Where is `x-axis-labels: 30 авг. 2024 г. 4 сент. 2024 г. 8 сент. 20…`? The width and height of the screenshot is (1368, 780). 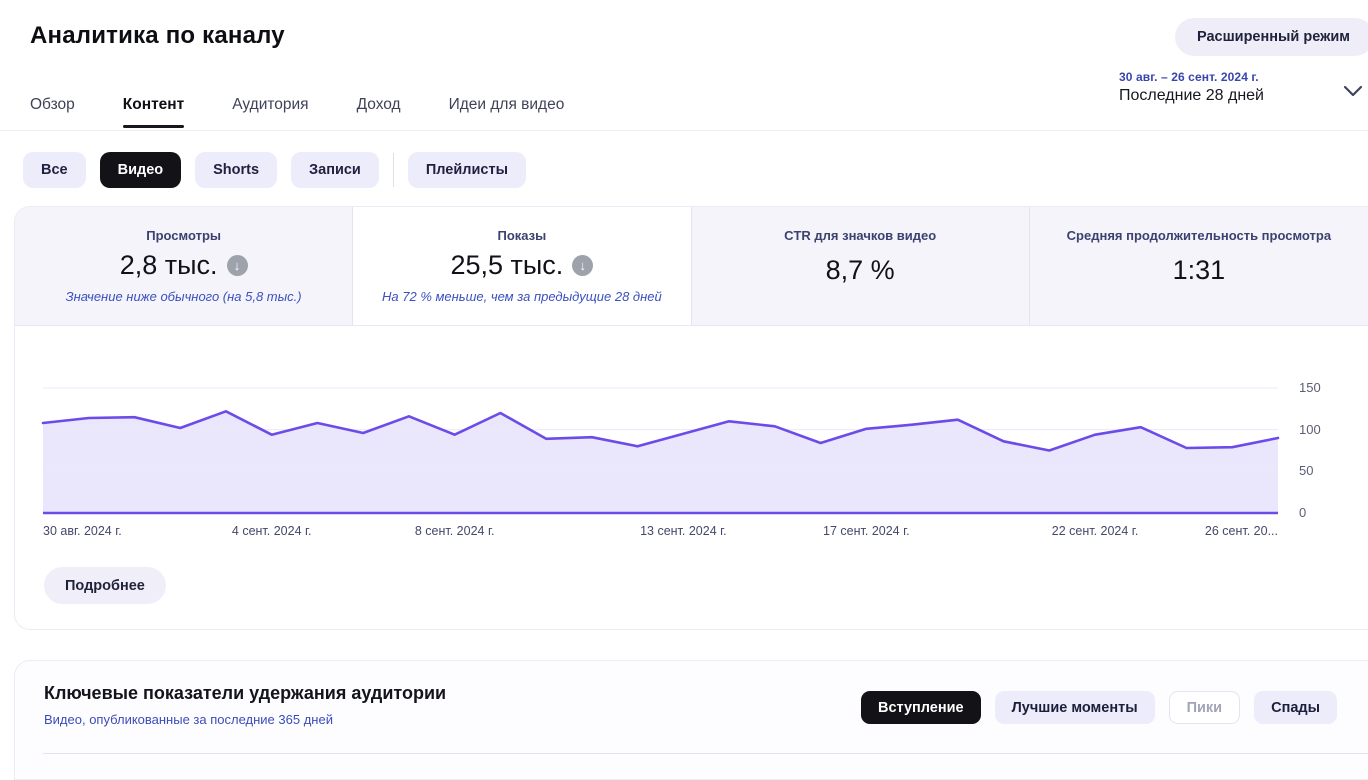
x-axis-labels: 30 авг. 2024 г. 4 сент. 2024 г. 8 сент. 20… is located at coordinates (691, 533).